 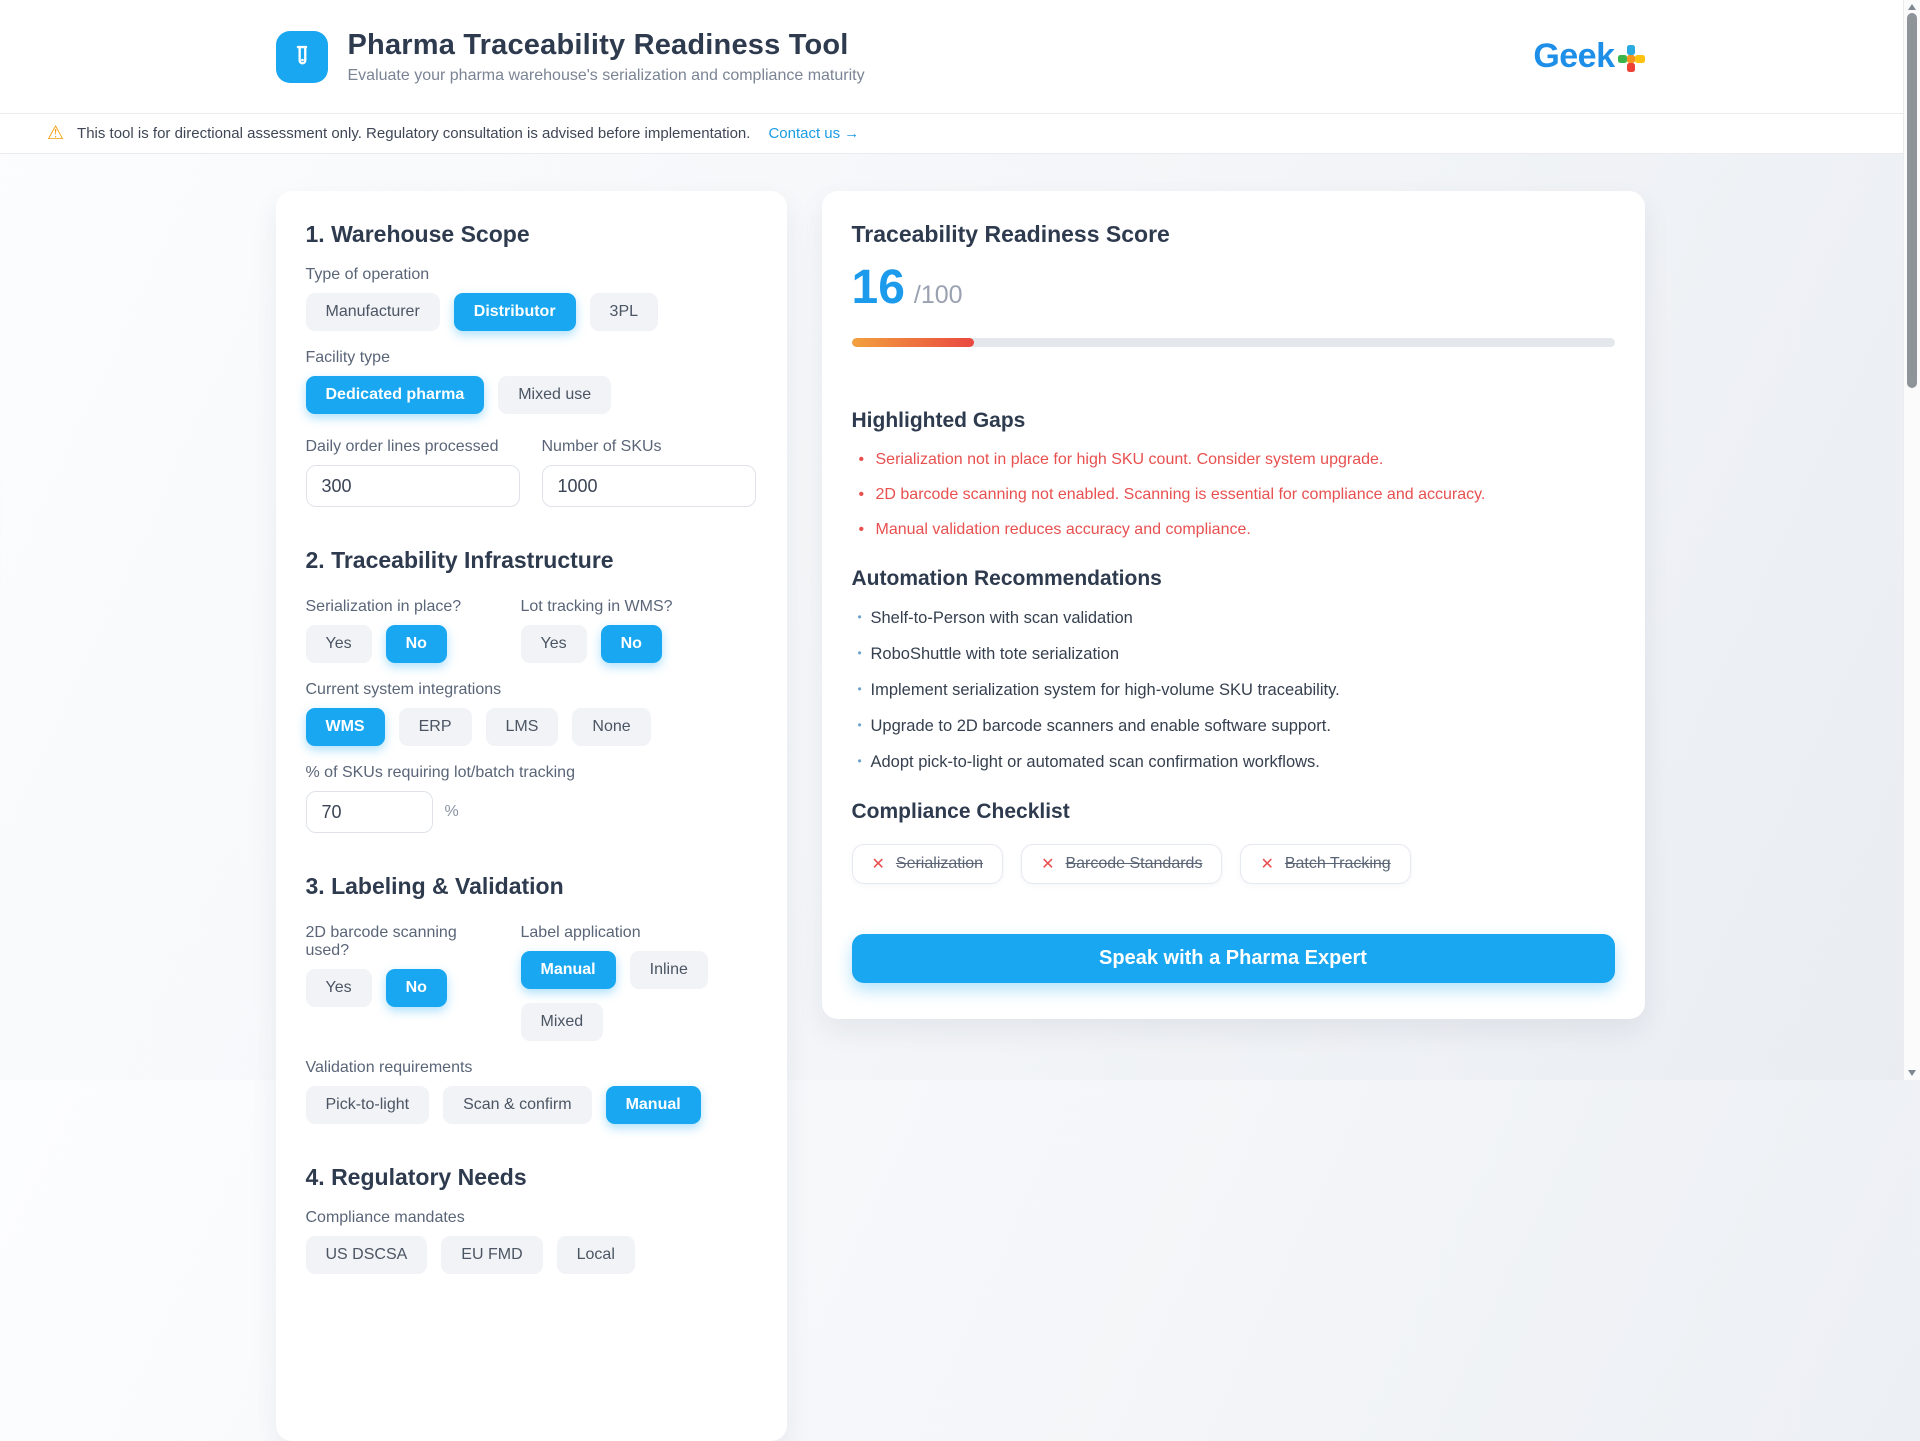 I want to click on label-application-group: Manual Inline Mixed, so click(x=638, y=996).